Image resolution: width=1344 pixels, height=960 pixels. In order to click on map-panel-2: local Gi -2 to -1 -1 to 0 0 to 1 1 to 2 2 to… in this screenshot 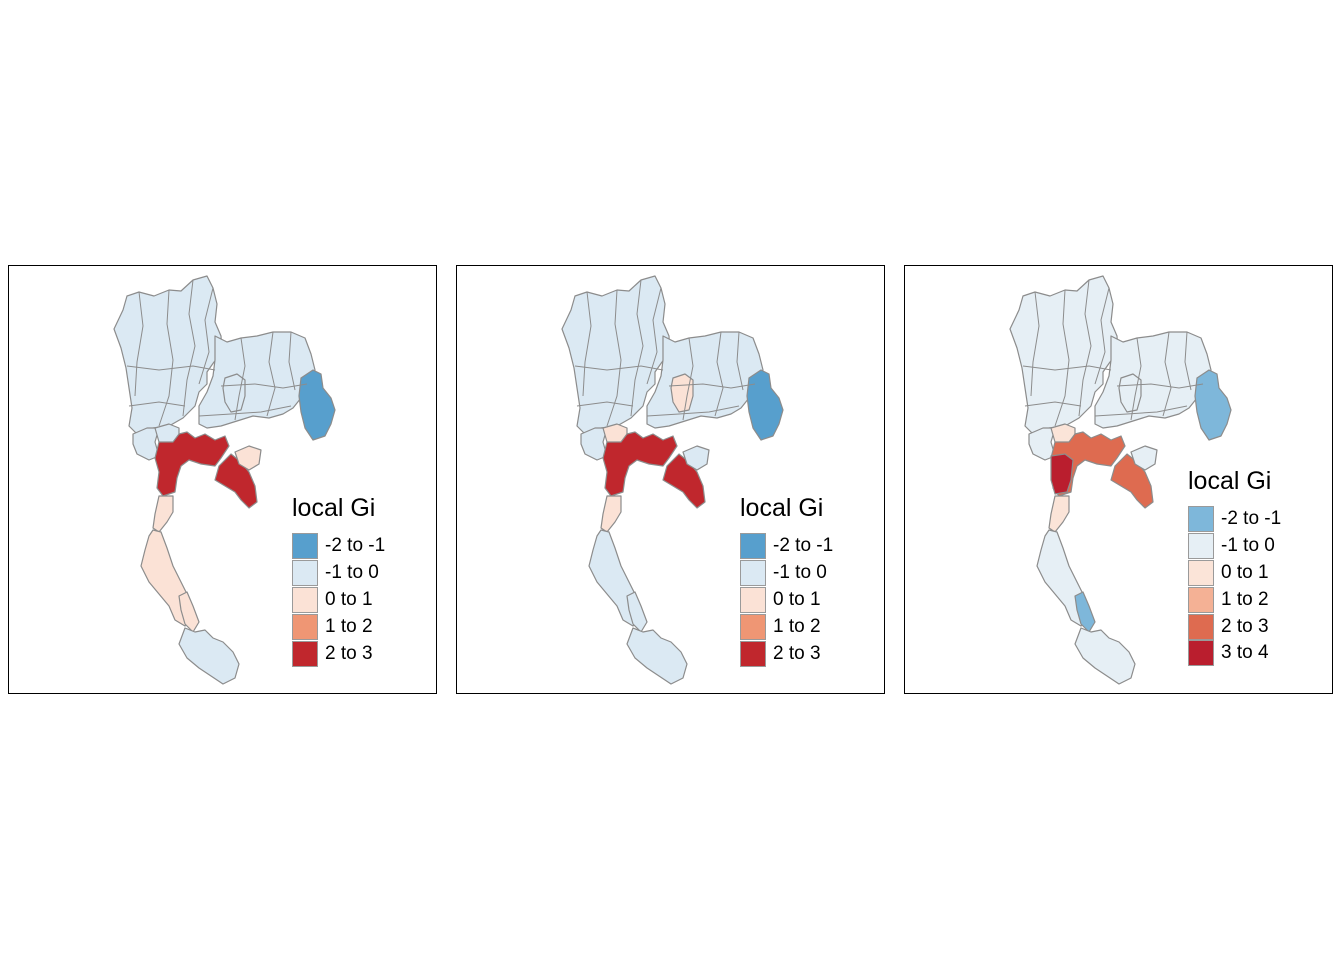, I will do `click(670, 479)`.